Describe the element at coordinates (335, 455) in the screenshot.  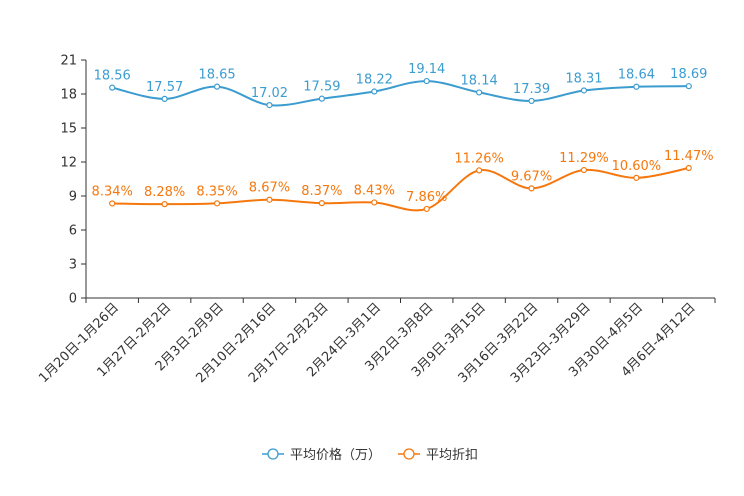
I see `legend-label: 平均价格（万）` at that location.